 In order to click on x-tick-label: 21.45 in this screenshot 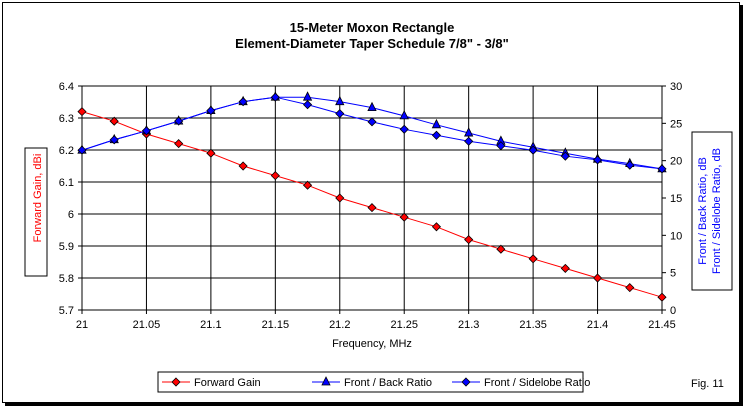, I will do `click(662, 325)`.